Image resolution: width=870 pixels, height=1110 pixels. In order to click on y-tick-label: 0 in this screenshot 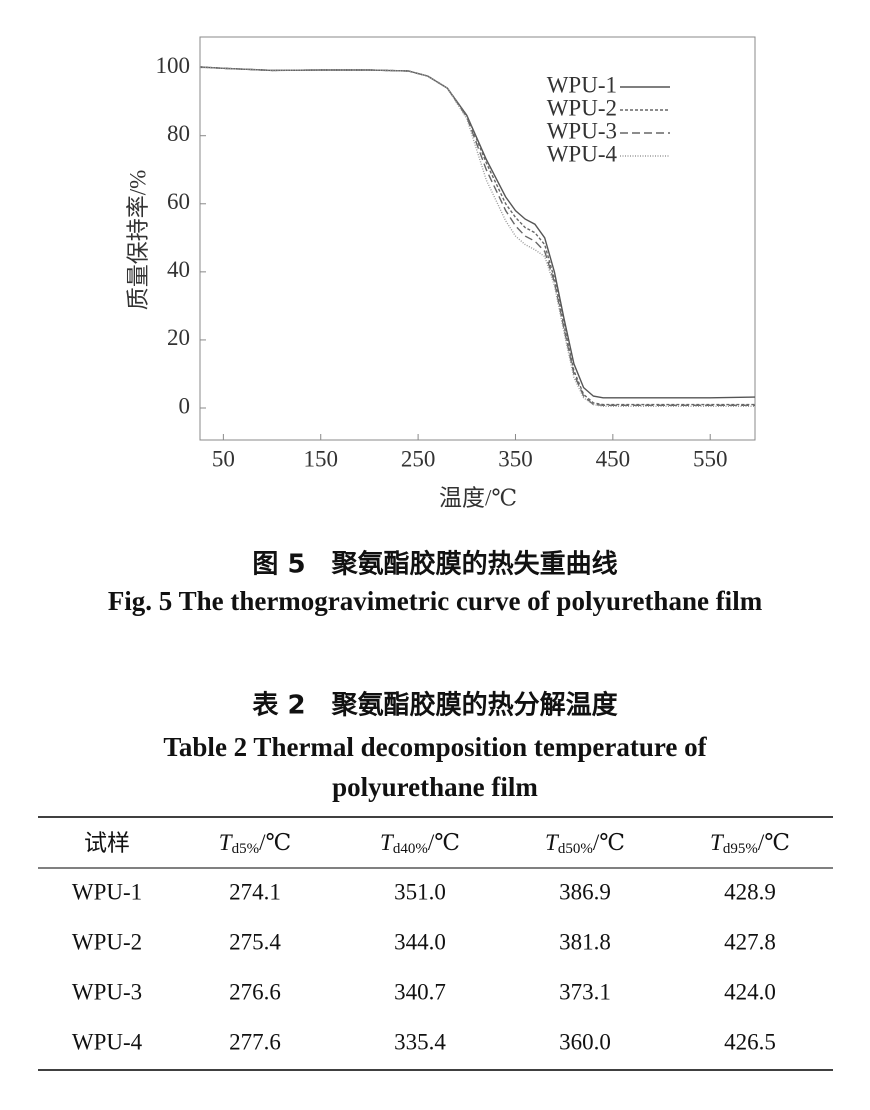, I will do `click(185, 405)`.